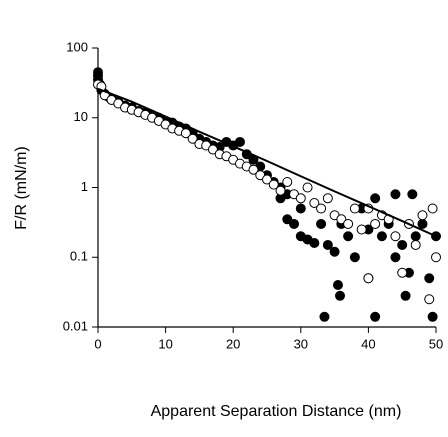 The width and height of the screenshot is (448, 437). I want to click on x-tick-label: 0, so click(97, 343).